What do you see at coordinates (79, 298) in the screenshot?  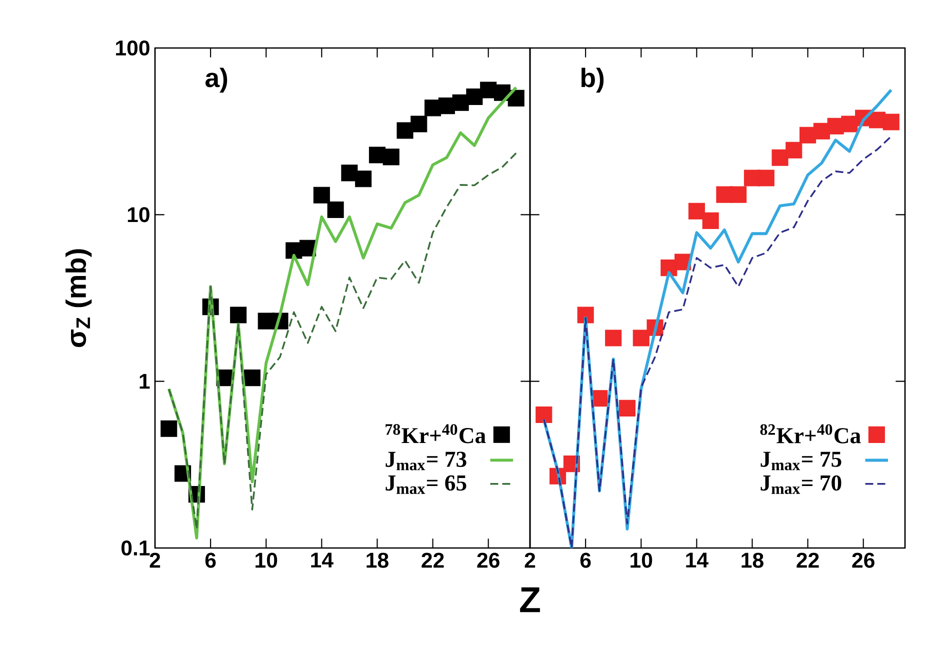 I see `y-axis-title: σ$_{Z}$ (mb)` at bounding box center [79, 298].